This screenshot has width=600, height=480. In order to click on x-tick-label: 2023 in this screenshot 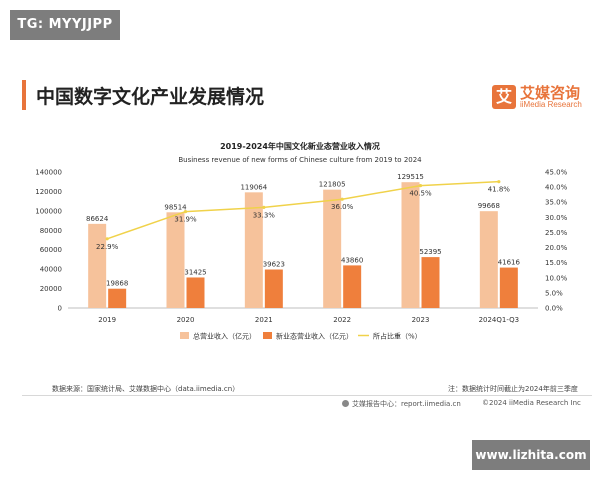, I will do `click(421, 320)`.